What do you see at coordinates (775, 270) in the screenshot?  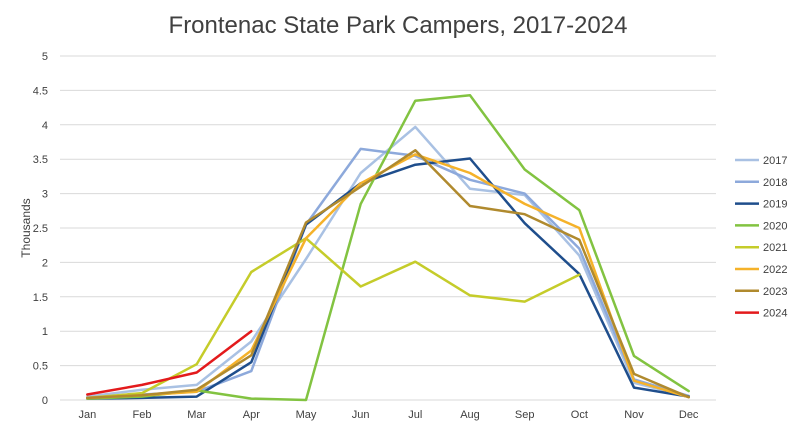 I see `legend-label-2022: 2022` at bounding box center [775, 270].